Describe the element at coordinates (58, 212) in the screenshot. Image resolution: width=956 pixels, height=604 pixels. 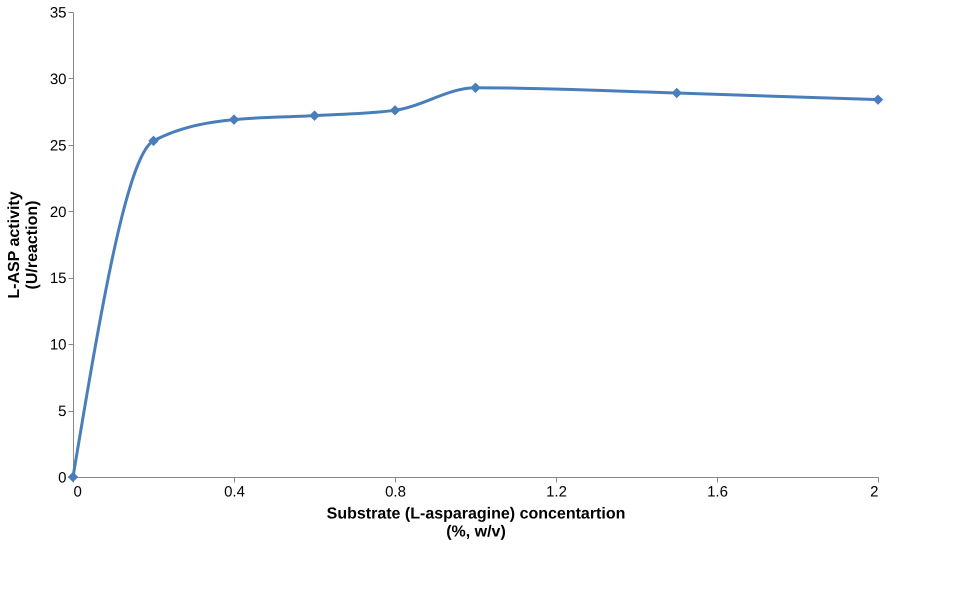
I see `y-tick-label: 20` at that location.